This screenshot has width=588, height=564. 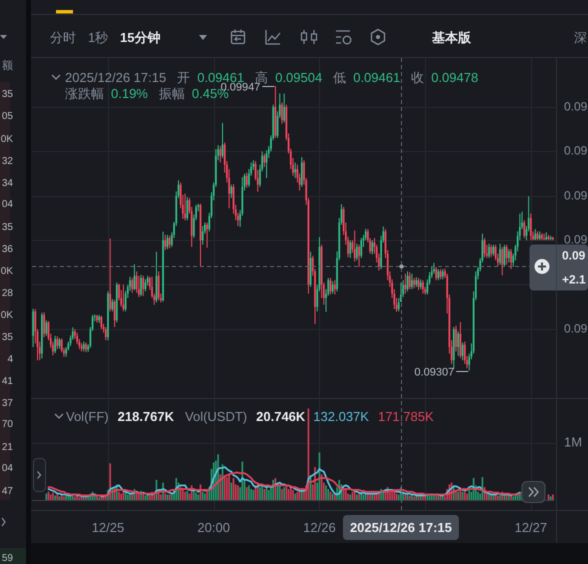 What do you see at coordinates (108, 527) in the screenshot?
I see `x-tick-label: 12/25` at bounding box center [108, 527].